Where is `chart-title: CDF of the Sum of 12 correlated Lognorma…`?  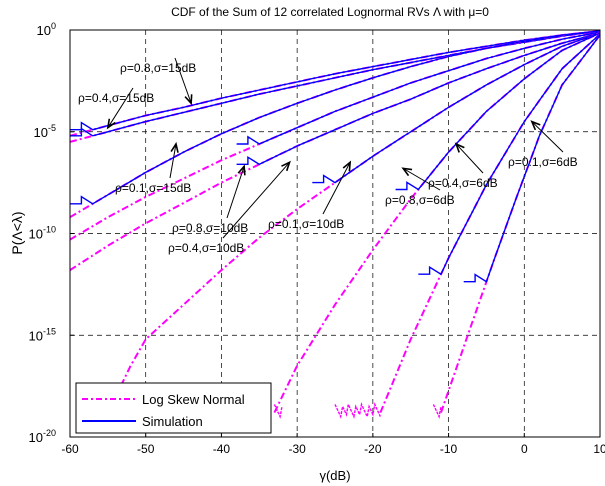
chart-title: CDF of the Sum of 12 correlated Lognorma… is located at coordinates (330, 12).